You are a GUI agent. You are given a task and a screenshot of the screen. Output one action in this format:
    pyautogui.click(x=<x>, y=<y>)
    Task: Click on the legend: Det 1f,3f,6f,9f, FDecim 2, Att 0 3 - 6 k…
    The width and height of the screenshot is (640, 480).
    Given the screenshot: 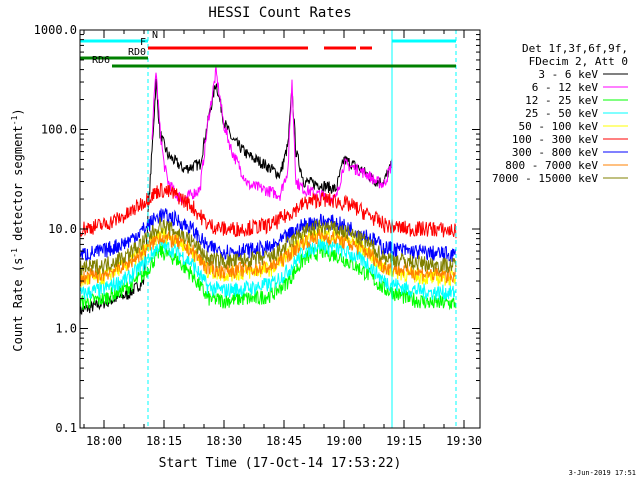 What is the action you would take?
    pyautogui.click(x=560, y=113)
    